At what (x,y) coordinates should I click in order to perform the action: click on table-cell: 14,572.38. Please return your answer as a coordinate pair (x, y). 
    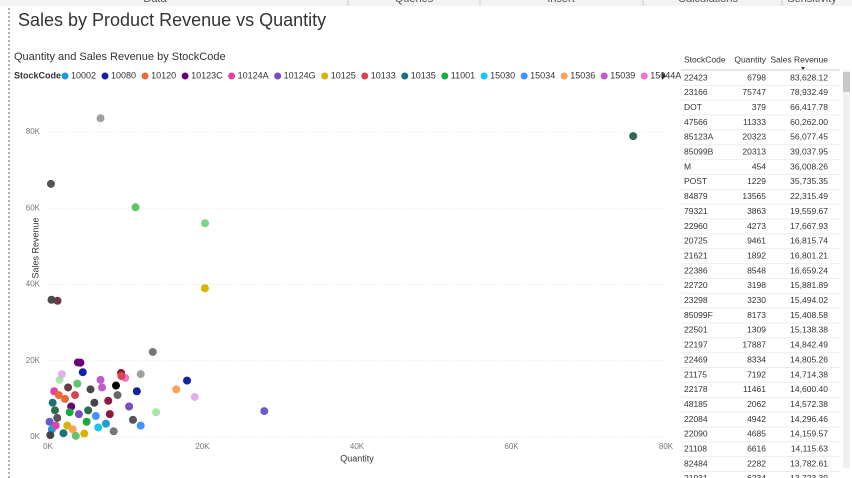
    Looking at the image, I should click on (809, 404).